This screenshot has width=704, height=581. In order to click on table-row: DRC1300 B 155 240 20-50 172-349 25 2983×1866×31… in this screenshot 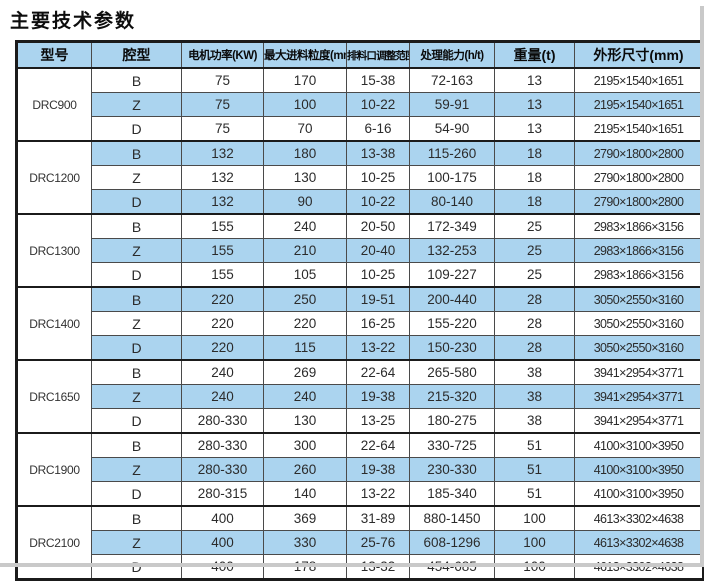, I will do `click(360, 250)`.